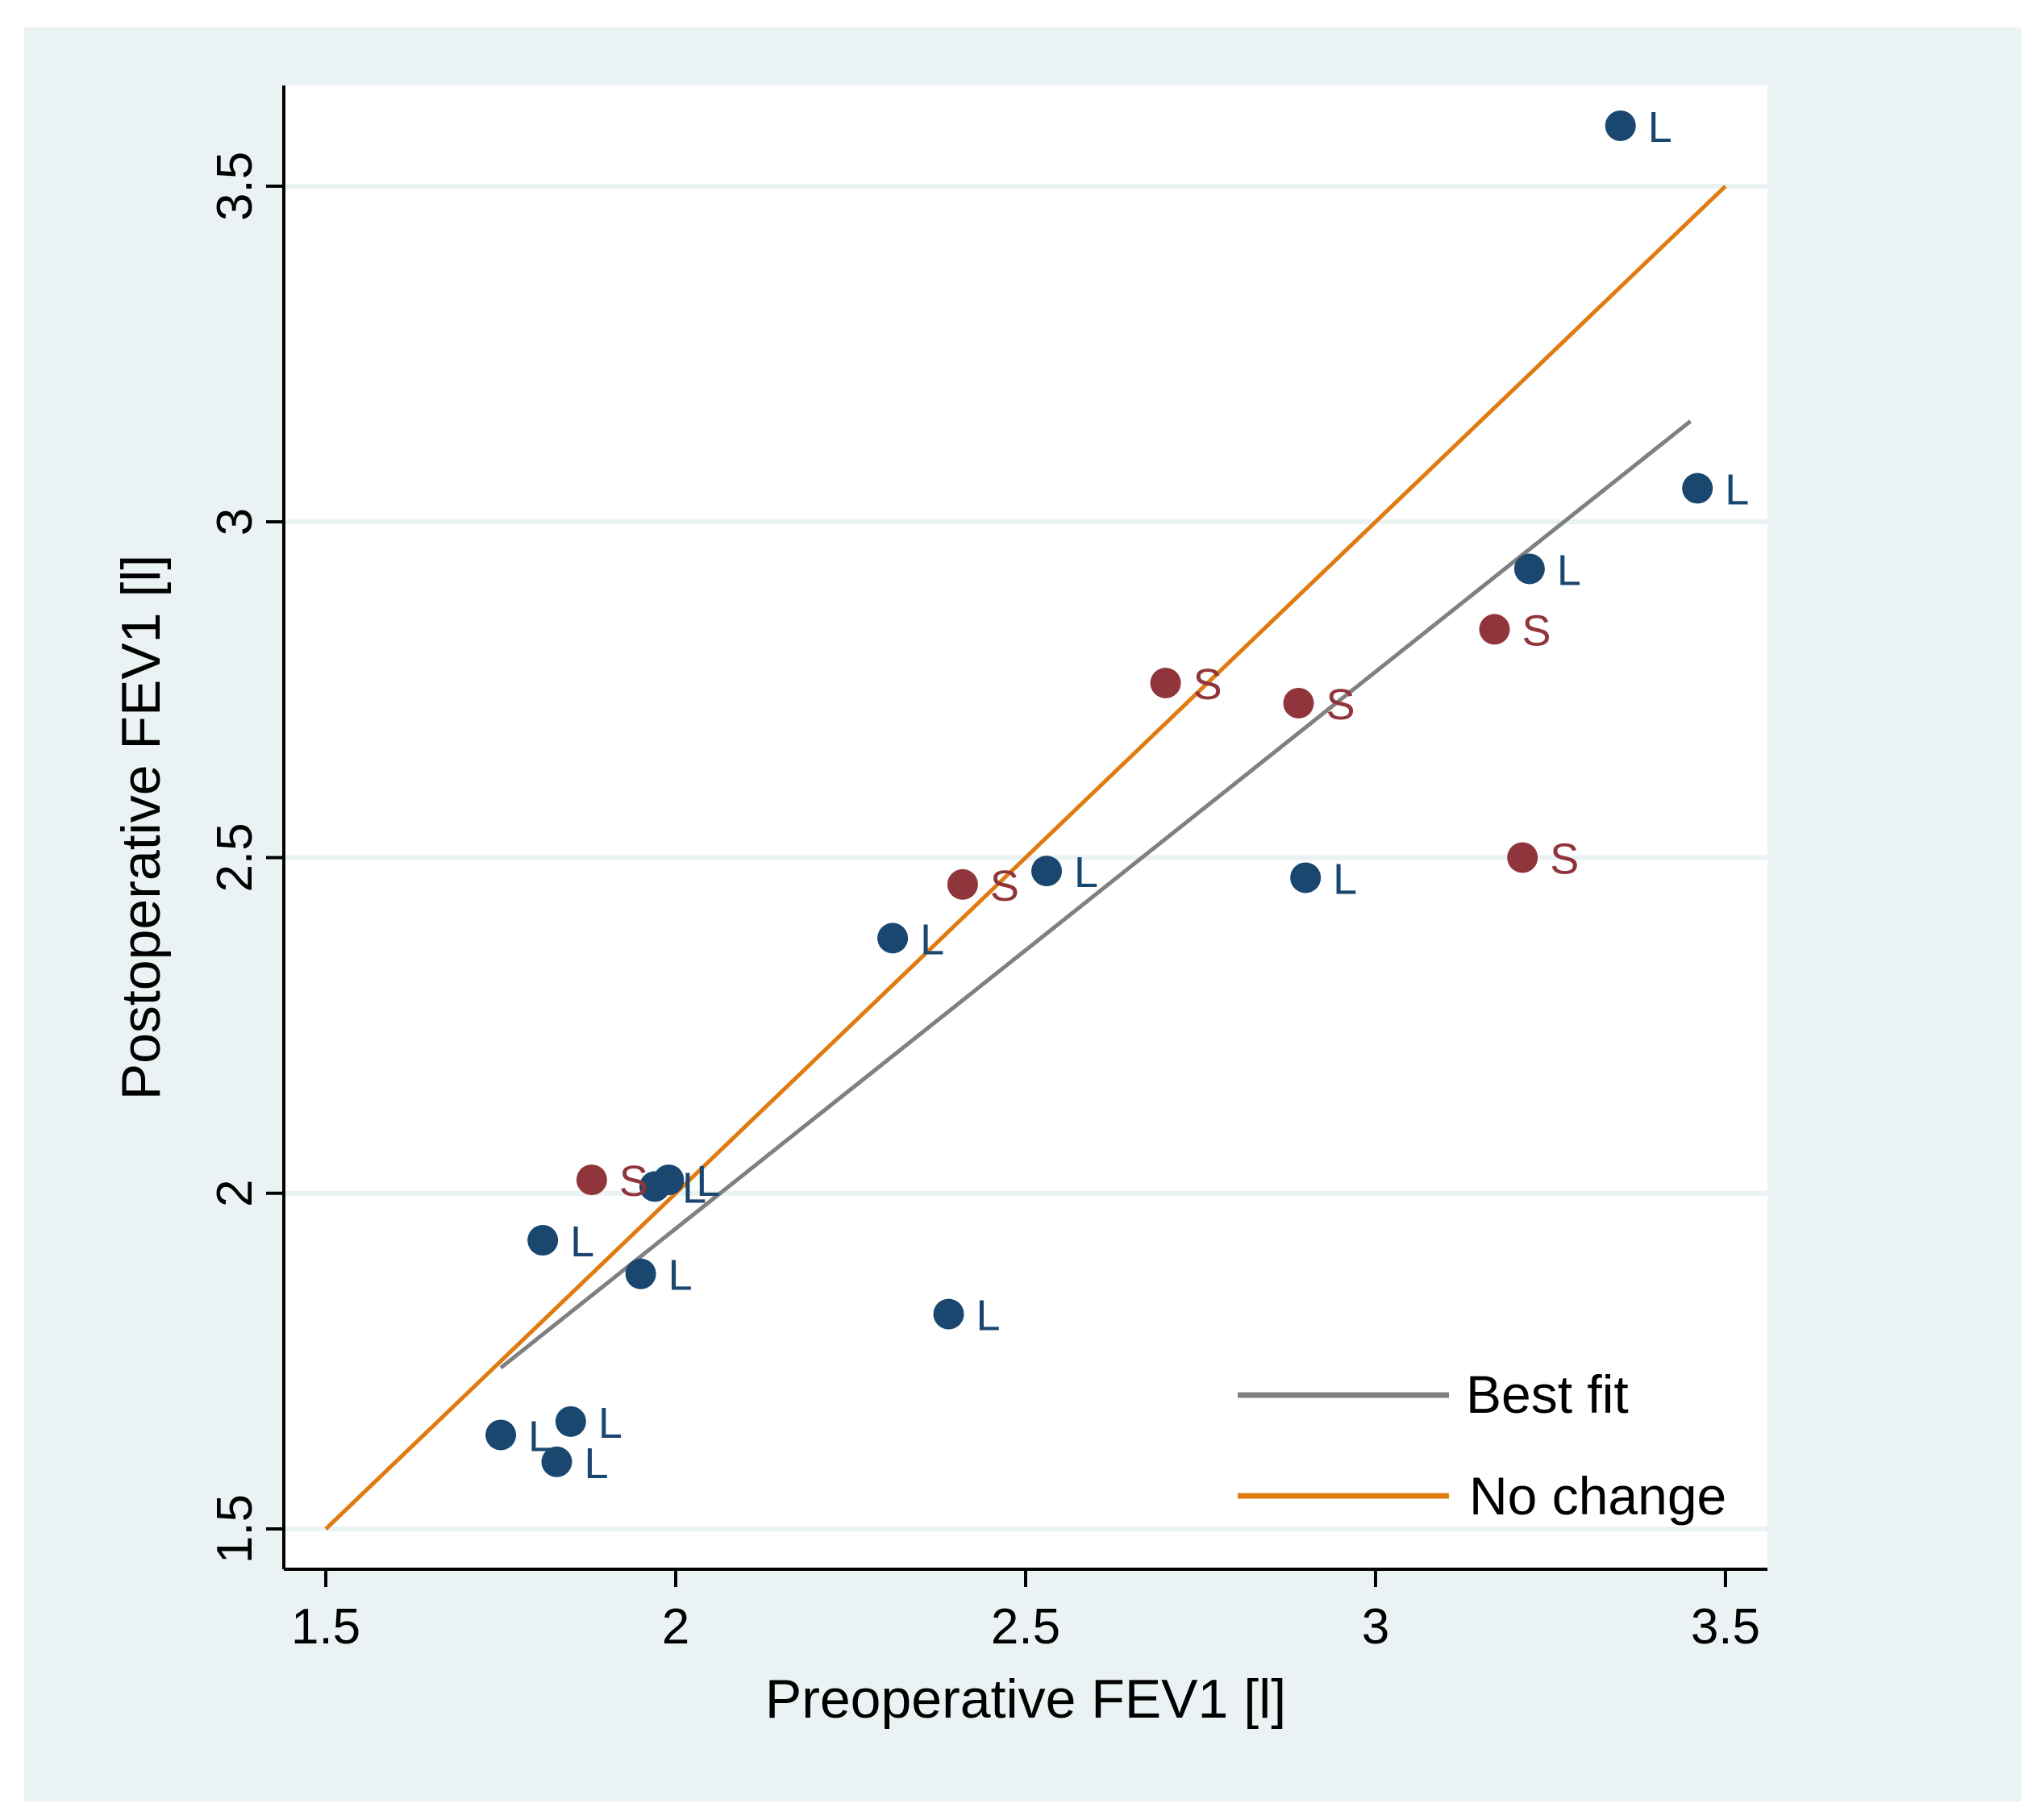 The image size is (2044, 1816). What do you see at coordinates (1375, 1627) in the screenshot?
I see `x-tick-label-3: 3` at bounding box center [1375, 1627].